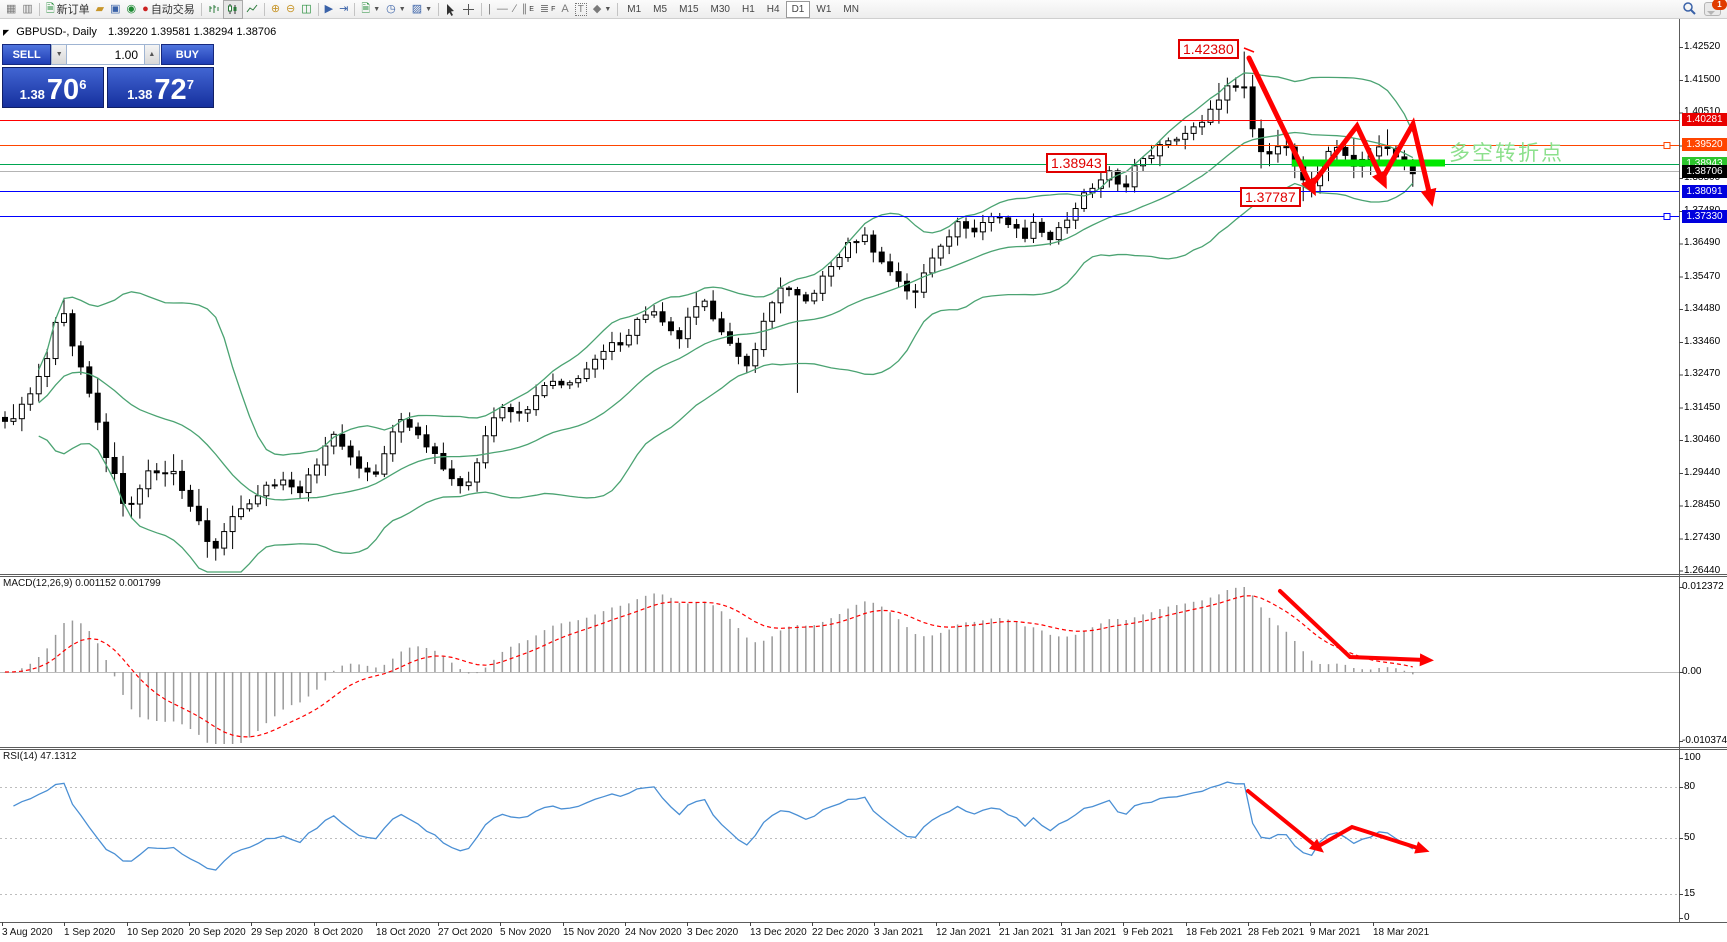  I want to click on tool bar-separator, so click(264, 9).